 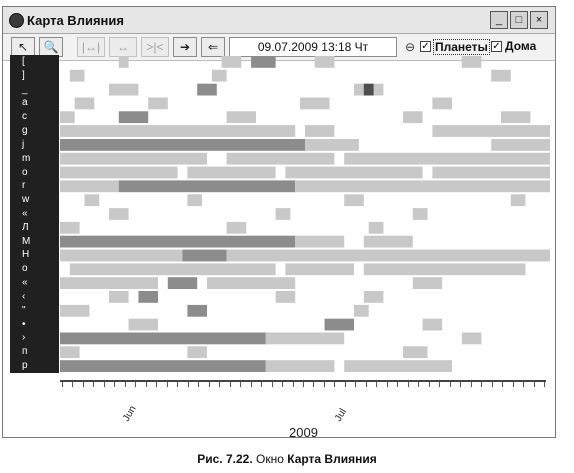 I want to click on datetime-field: 09.07.2009 13:18 Чт, so click(x=313, y=47).